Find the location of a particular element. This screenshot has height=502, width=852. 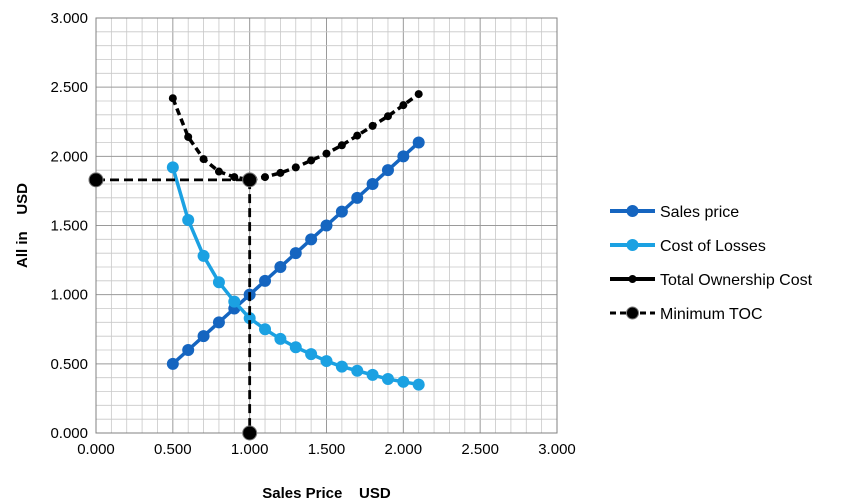

legend-label: Minimum TOC is located at coordinates (711, 314).